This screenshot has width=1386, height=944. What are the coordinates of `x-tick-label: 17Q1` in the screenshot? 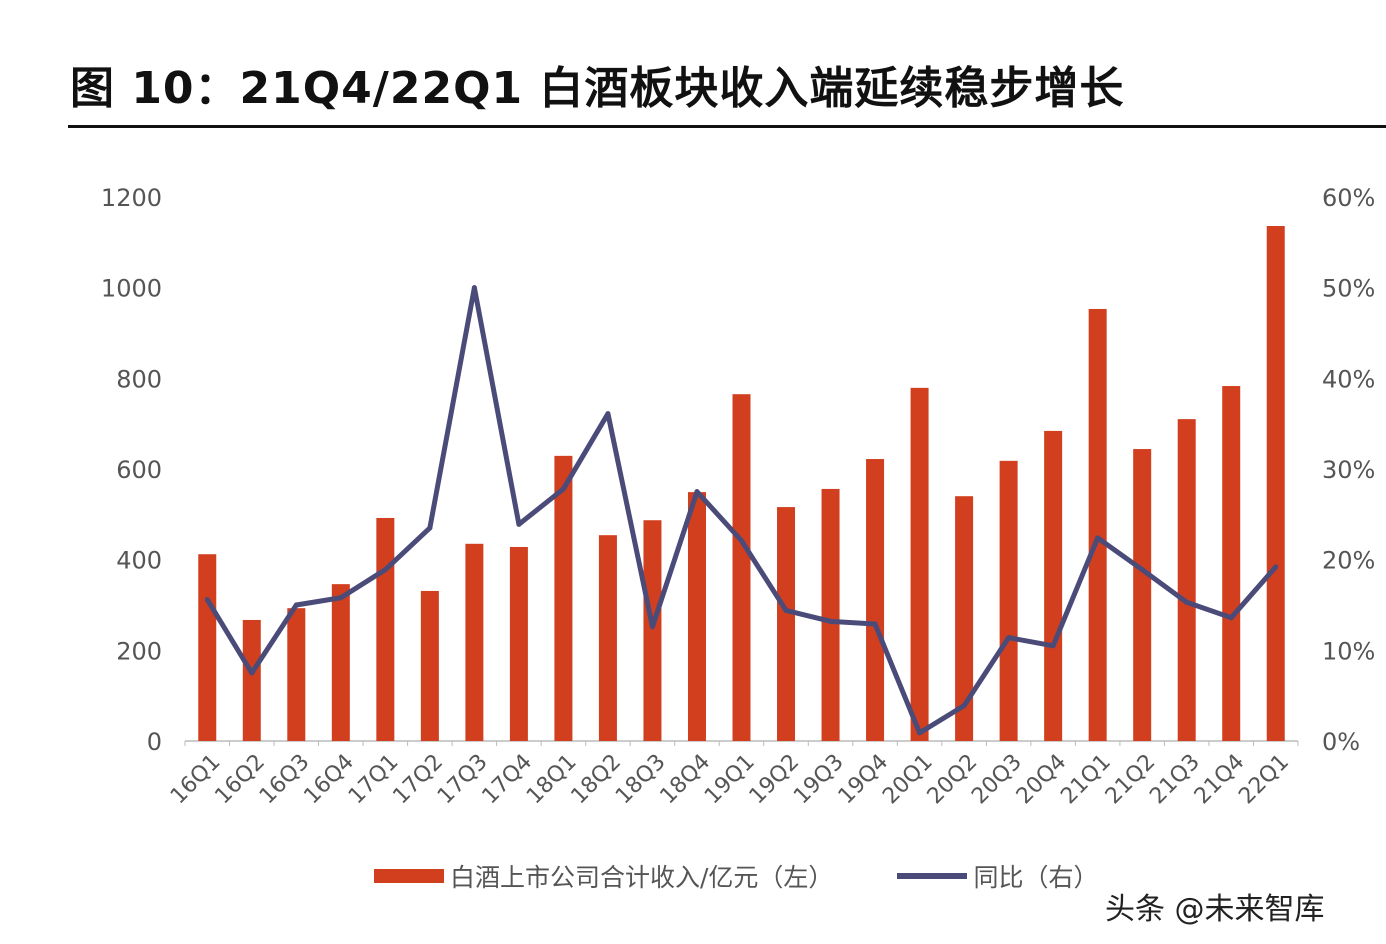 It's located at (374, 780).